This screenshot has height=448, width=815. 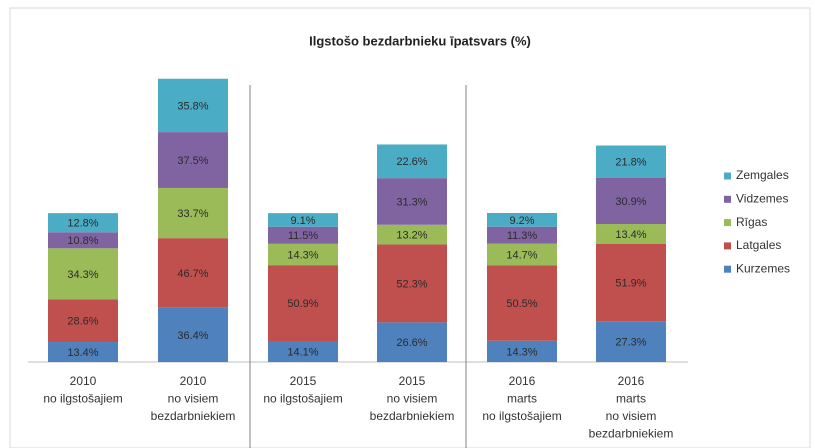 I want to click on value-label: 35.8%, so click(x=192, y=106).